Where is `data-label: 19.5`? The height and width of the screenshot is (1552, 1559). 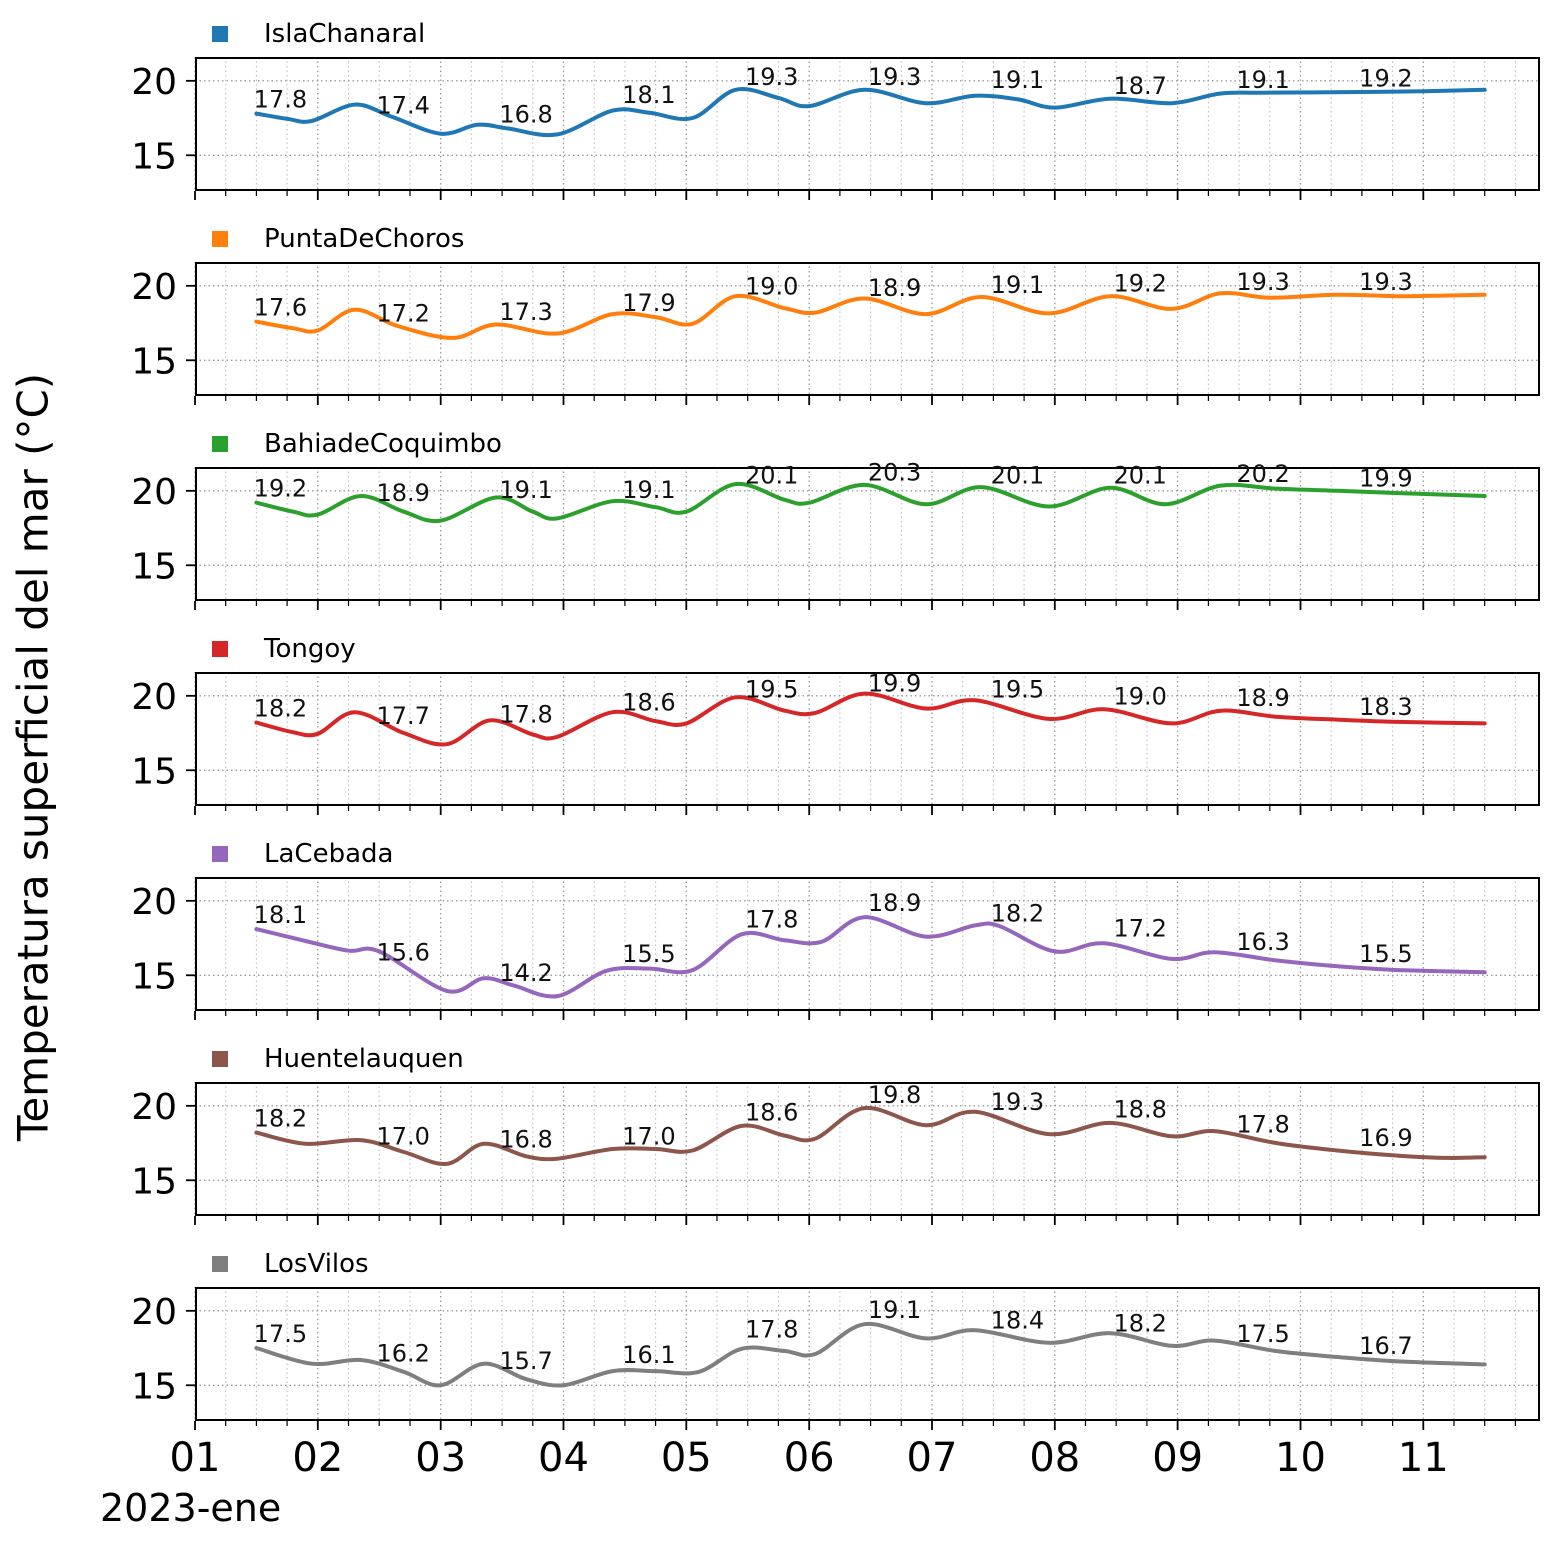 data-label: 19.5 is located at coordinates (1017, 689).